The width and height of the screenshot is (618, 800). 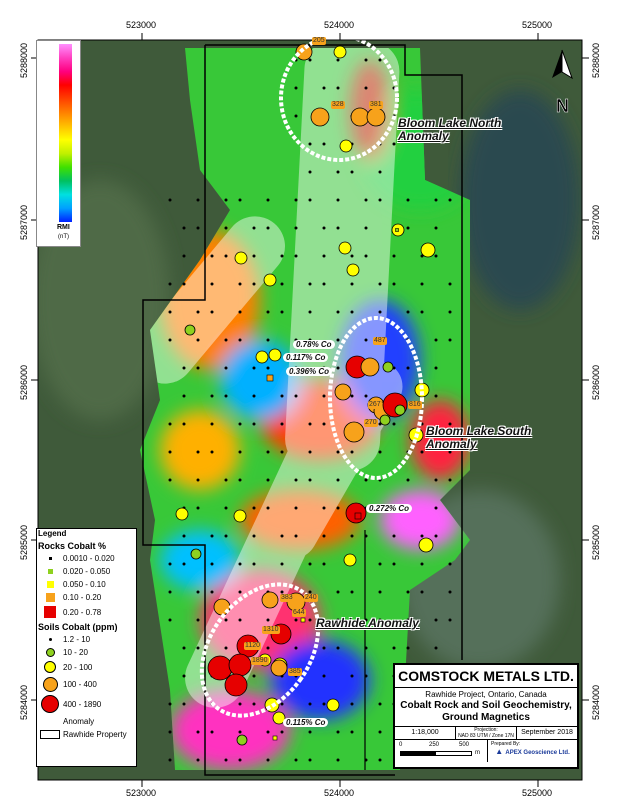 What do you see at coordinates (339, 793) in the screenshot?
I see `x-tick: 524000` at bounding box center [339, 793].